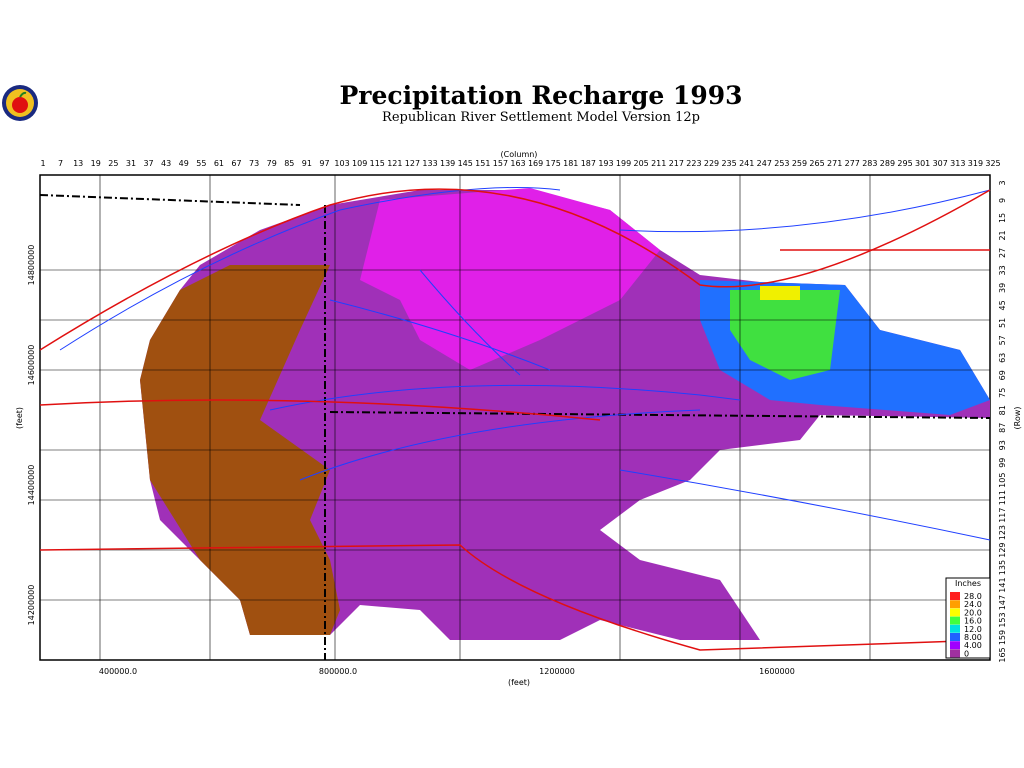 The image size is (1024, 768). What do you see at coordinates (1002, 235) in the screenshot?
I see `row-tick-label: 21` at bounding box center [1002, 235].